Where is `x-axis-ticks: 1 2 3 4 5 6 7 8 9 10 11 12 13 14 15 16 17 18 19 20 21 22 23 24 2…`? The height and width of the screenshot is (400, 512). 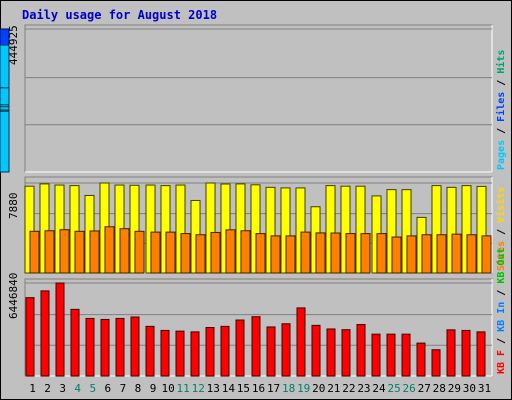 x-axis-ticks: 1 2 3 4 5 6 7 8 9 10 11 12 13 14 15 16 17 18 19 20 21 22 23 24 2… is located at coordinates (260, 388).